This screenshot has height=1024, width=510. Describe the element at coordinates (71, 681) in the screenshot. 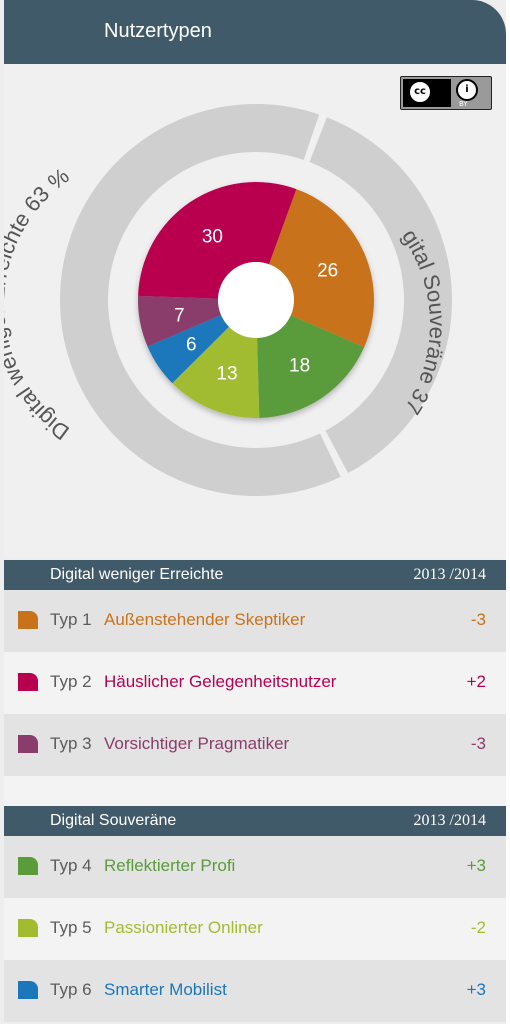

I see `typ-label: Typ 2` at that location.